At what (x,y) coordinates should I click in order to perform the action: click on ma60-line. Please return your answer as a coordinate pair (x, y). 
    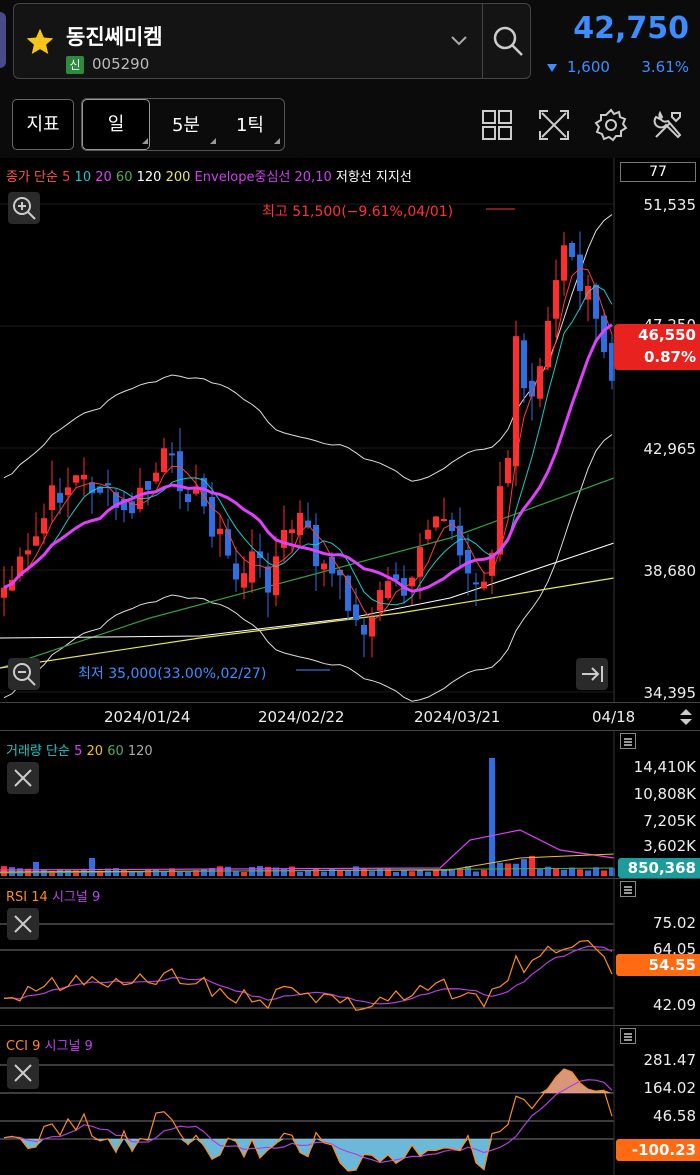
    Looking at the image, I should click on (307, 573).